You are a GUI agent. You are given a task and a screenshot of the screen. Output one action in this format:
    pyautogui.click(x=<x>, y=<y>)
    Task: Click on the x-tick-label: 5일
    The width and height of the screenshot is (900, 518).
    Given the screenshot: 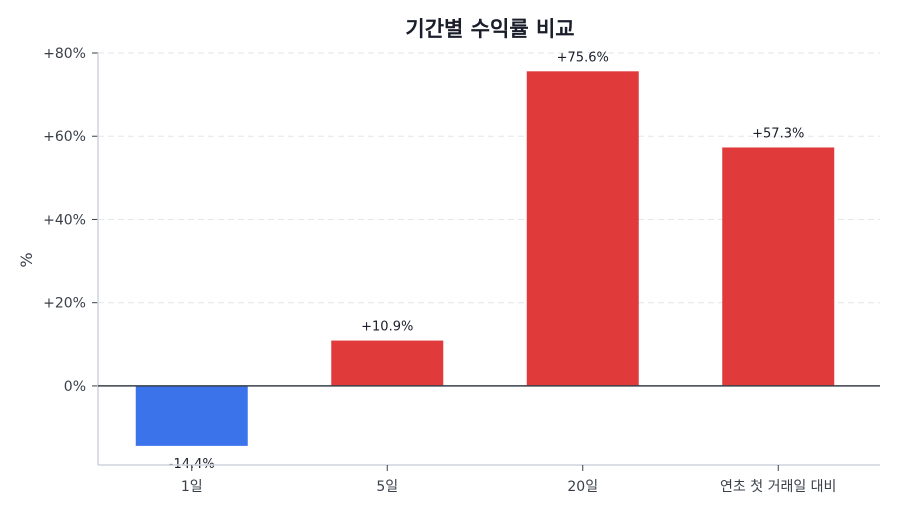 What is the action you would take?
    pyautogui.click(x=387, y=487)
    